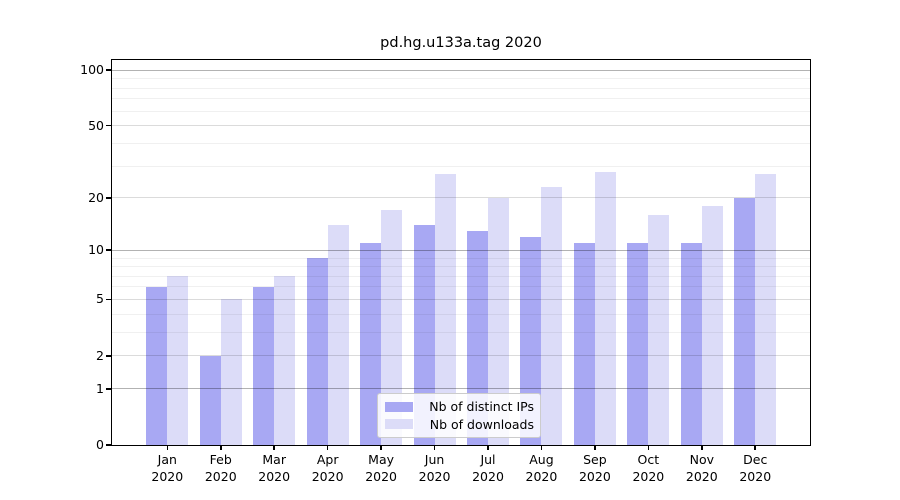 The image size is (900, 500). What do you see at coordinates (392, 327) in the screenshot?
I see `bar-downloads-may` at bounding box center [392, 327].